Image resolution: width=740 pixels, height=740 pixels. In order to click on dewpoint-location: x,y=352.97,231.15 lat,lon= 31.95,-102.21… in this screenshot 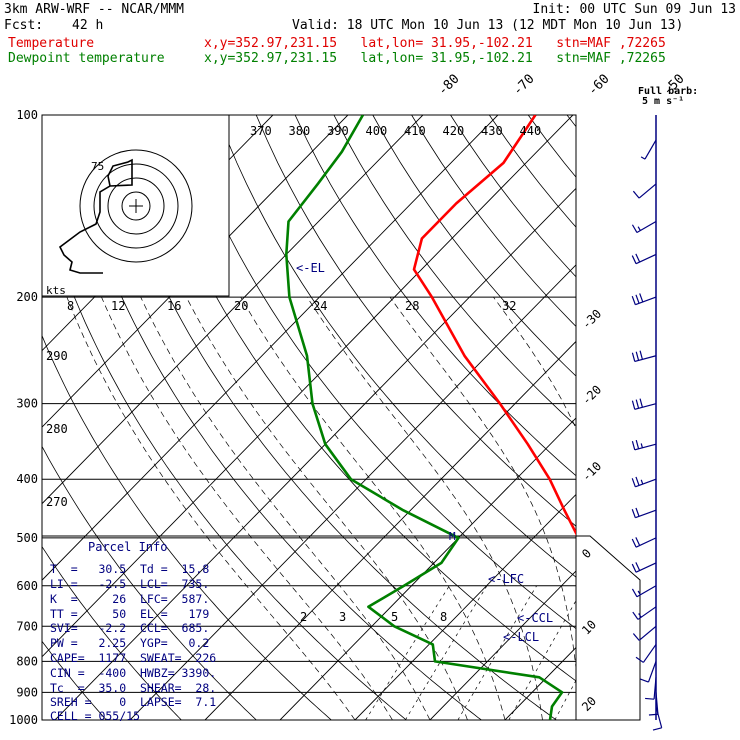, I will do `click(435, 58)`.